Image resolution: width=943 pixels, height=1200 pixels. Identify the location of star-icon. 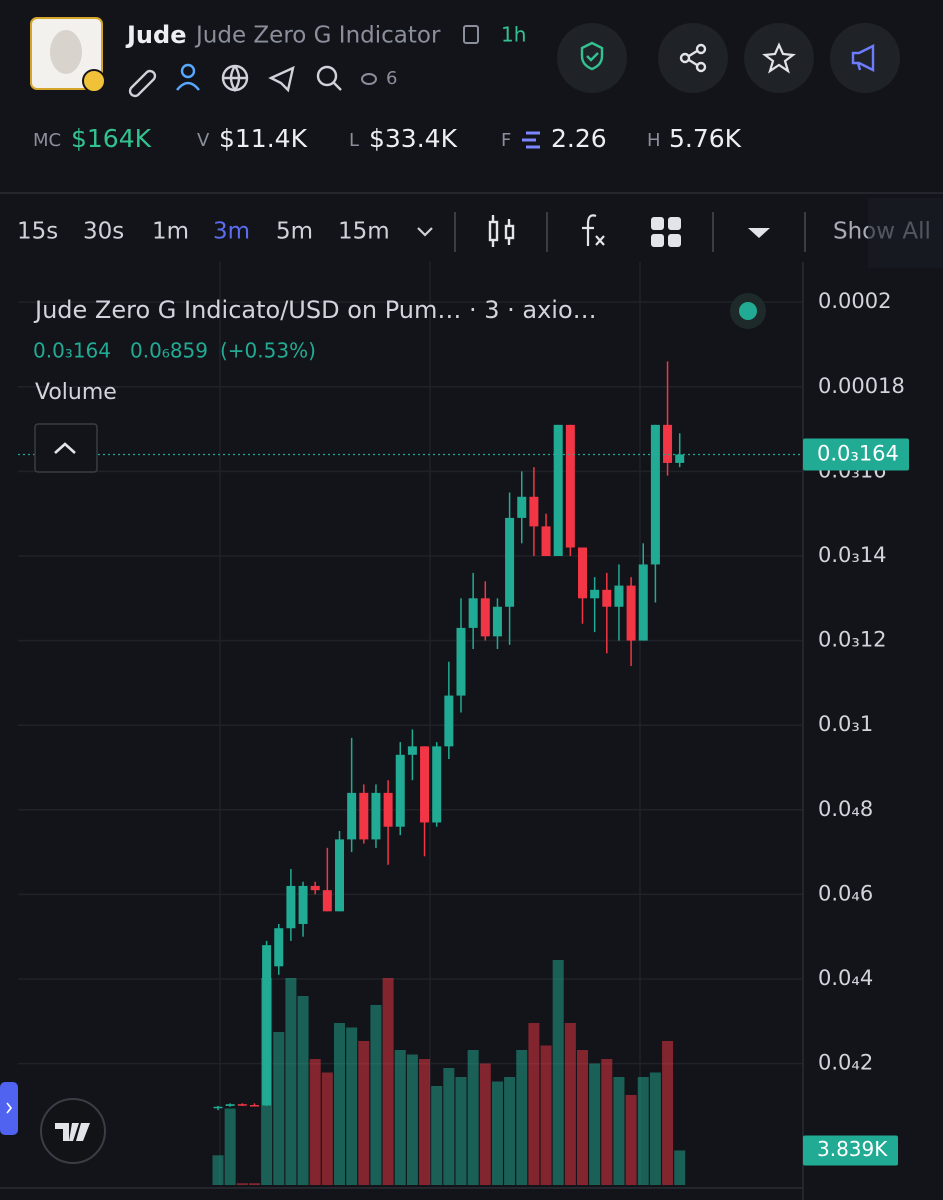
(779, 58).